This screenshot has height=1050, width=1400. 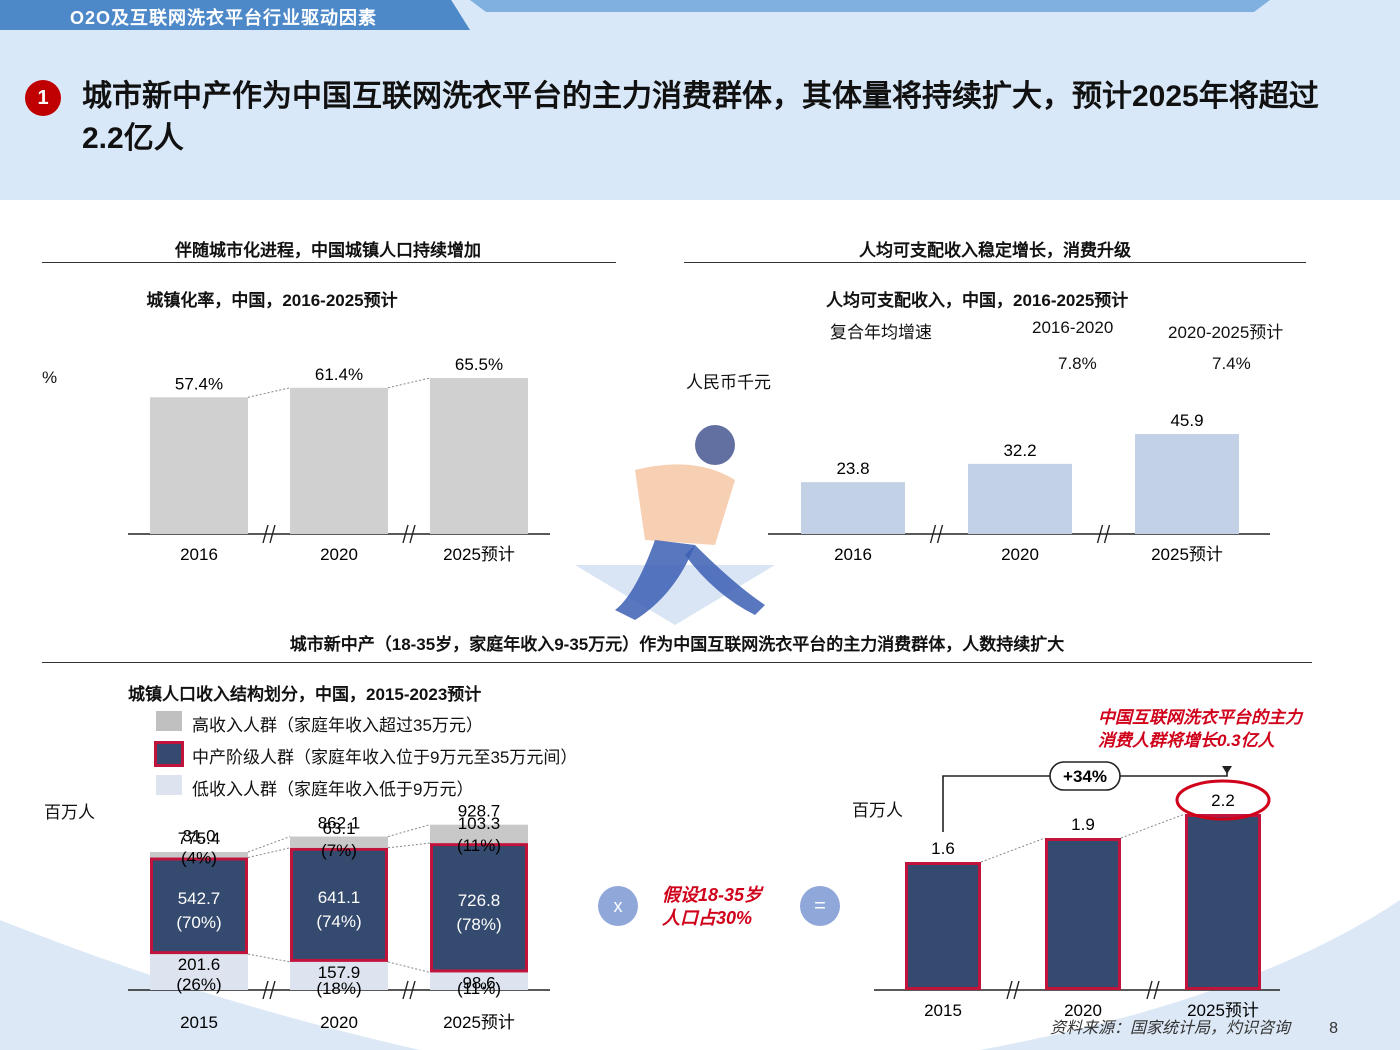 What do you see at coordinates (1073, 327) in the screenshot?
I see `cagr-period-1: 2016-2020` at bounding box center [1073, 327].